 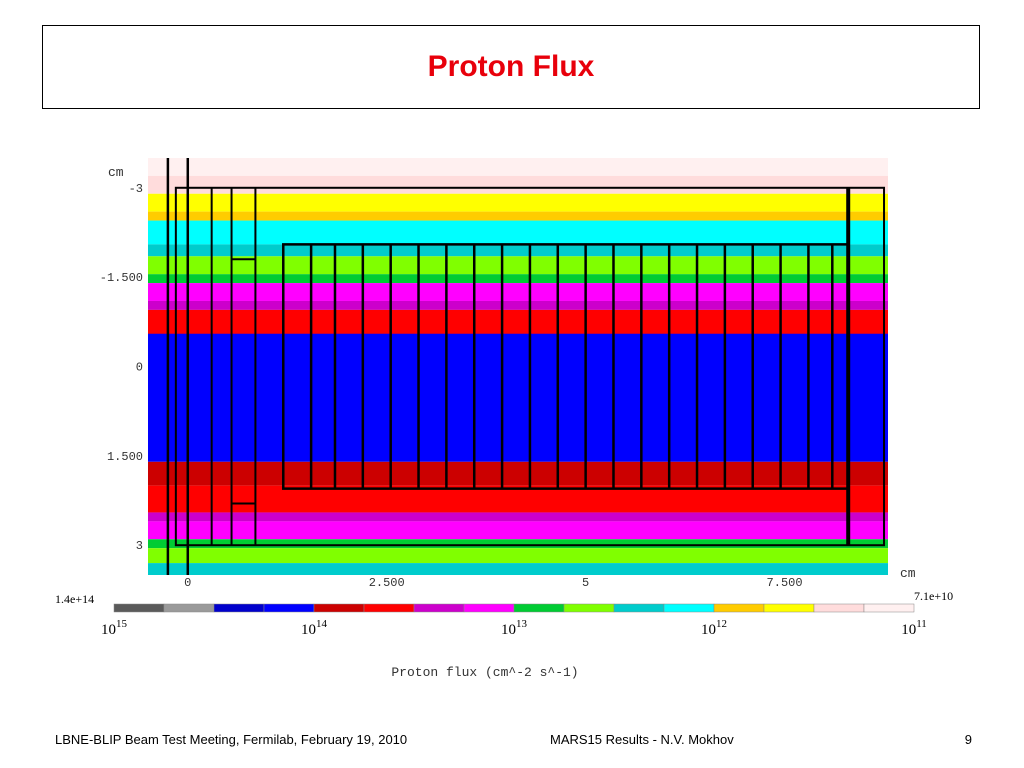 I want to click on colorbar-decade-label: 1012, so click(x=714, y=628).